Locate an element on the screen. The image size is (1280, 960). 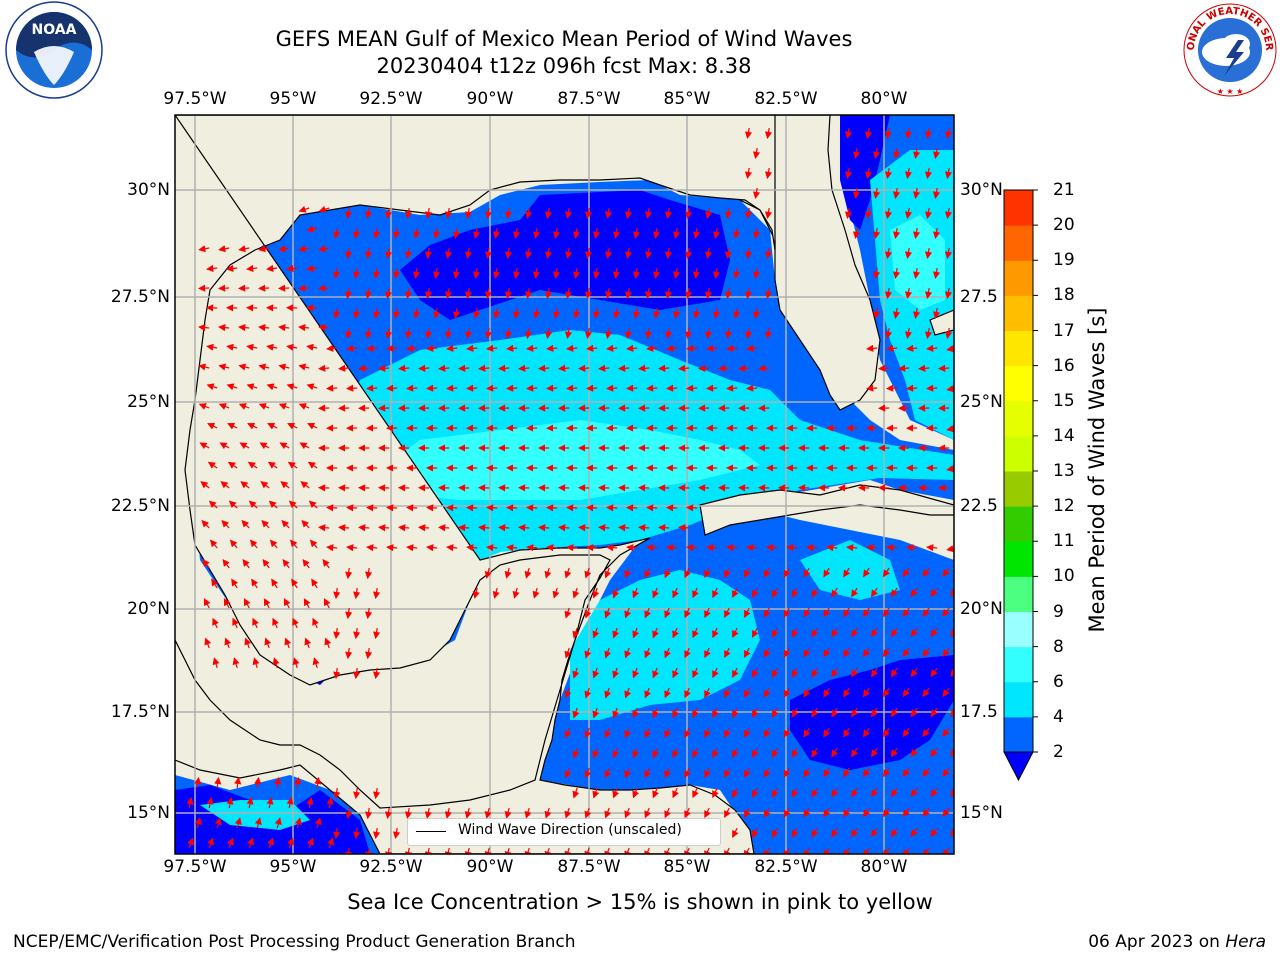
lat-label-right: 17.5 is located at coordinates (979, 712).